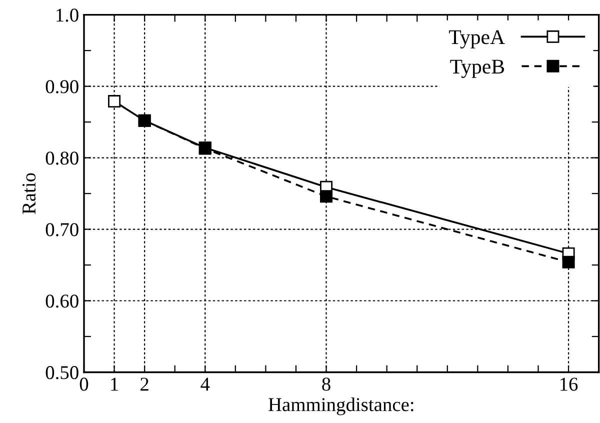 The height and width of the screenshot is (423, 600). I want to click on y-tick-label: 0.70, so click(62, 229).